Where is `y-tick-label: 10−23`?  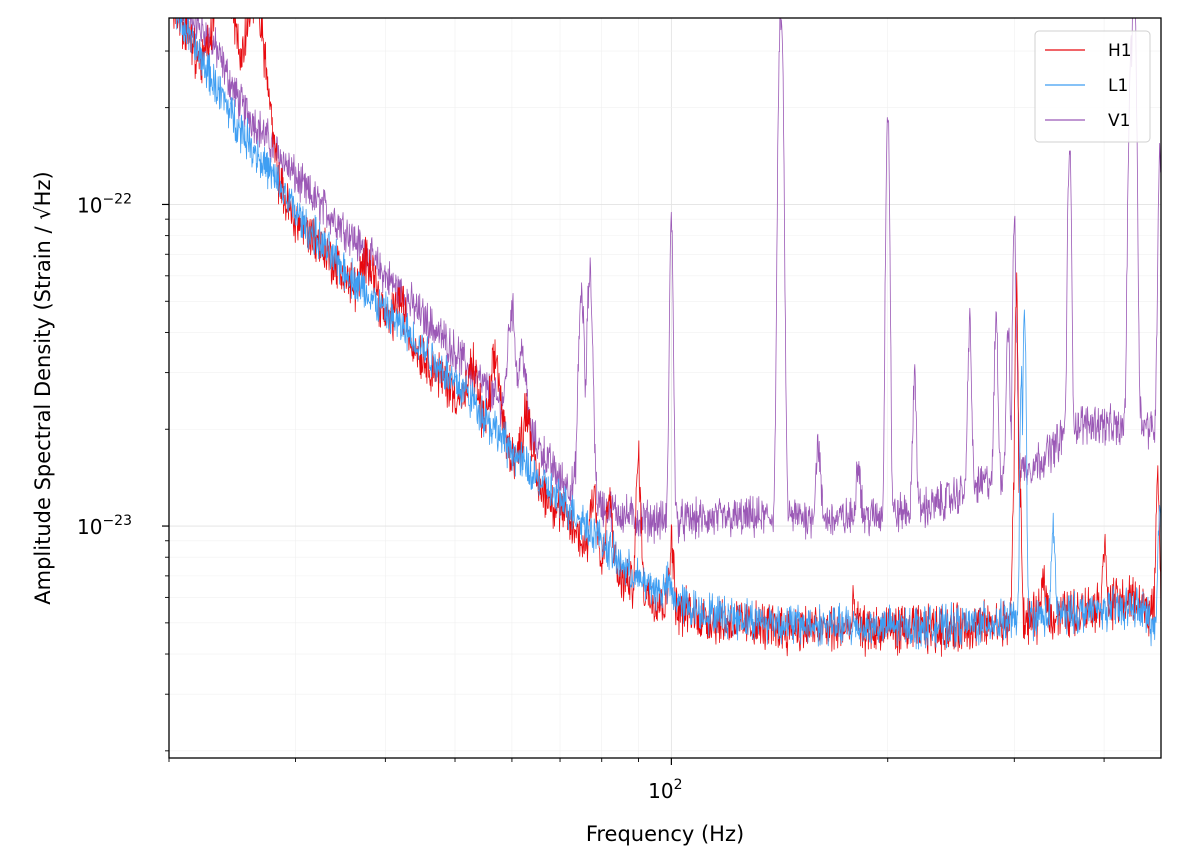
y-tick-label: 10−23 is located at coordinates (104, 526).